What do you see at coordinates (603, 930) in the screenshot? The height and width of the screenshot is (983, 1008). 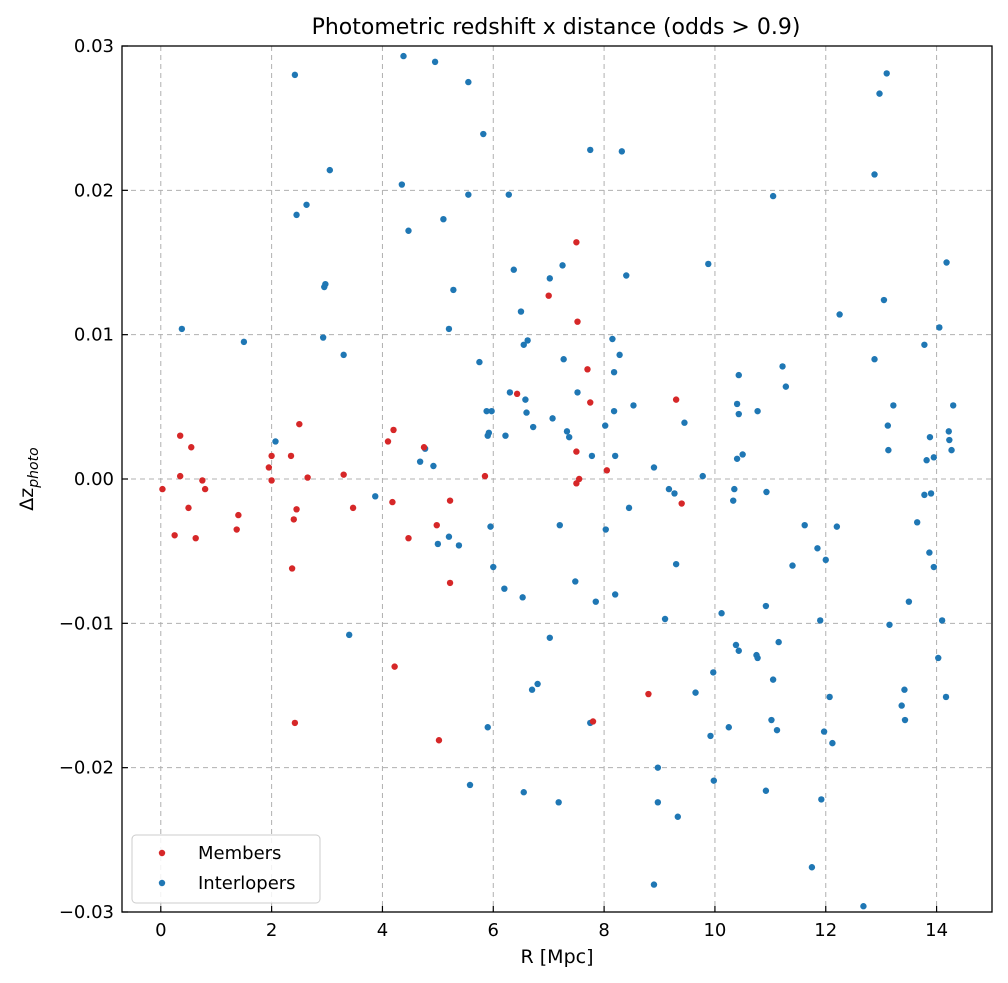 I see `x-tick-label: 8` at bounding box center [603, 930].